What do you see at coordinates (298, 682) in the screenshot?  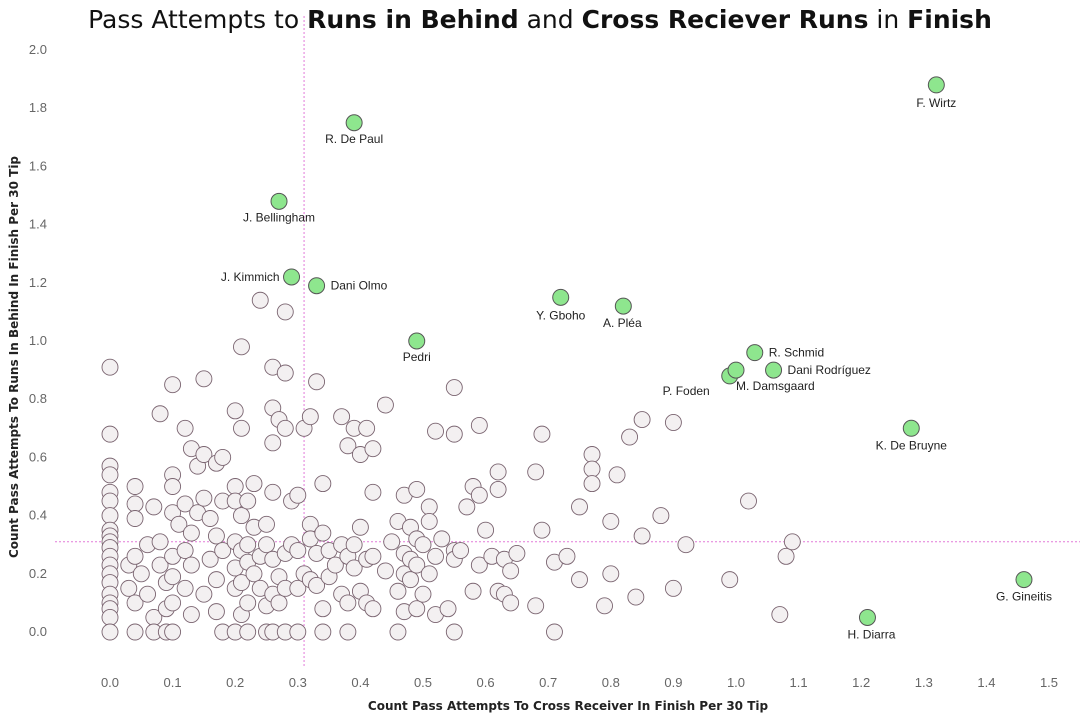 I see `x-tick-label: 0.3` at bounding box center [298, 682].